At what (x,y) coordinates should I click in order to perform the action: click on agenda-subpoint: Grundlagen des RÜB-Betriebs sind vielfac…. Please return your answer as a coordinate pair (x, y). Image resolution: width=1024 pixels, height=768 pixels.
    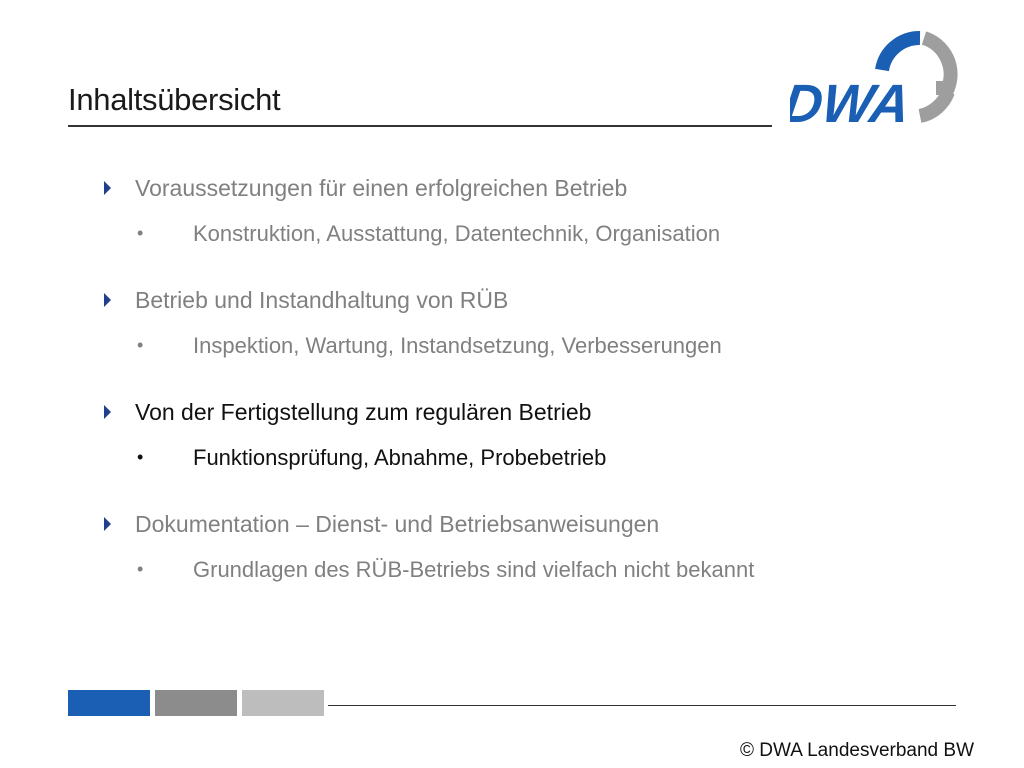
    Looking at the image, I should click on (474, 569).